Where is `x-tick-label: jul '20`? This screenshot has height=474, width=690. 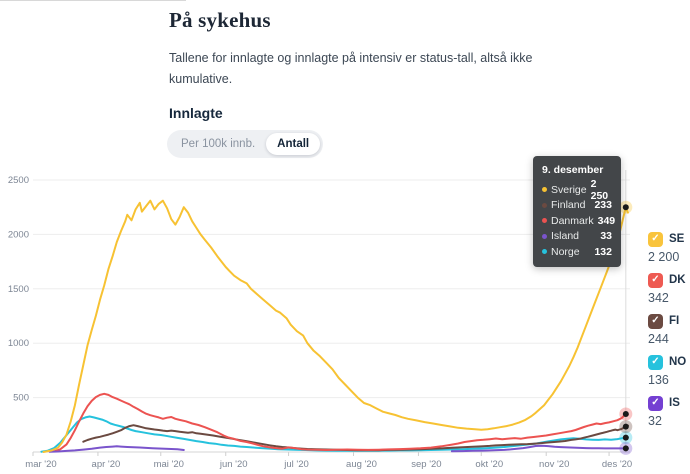 x-tick-label: jul '20 is located at coordinates (296, 464).